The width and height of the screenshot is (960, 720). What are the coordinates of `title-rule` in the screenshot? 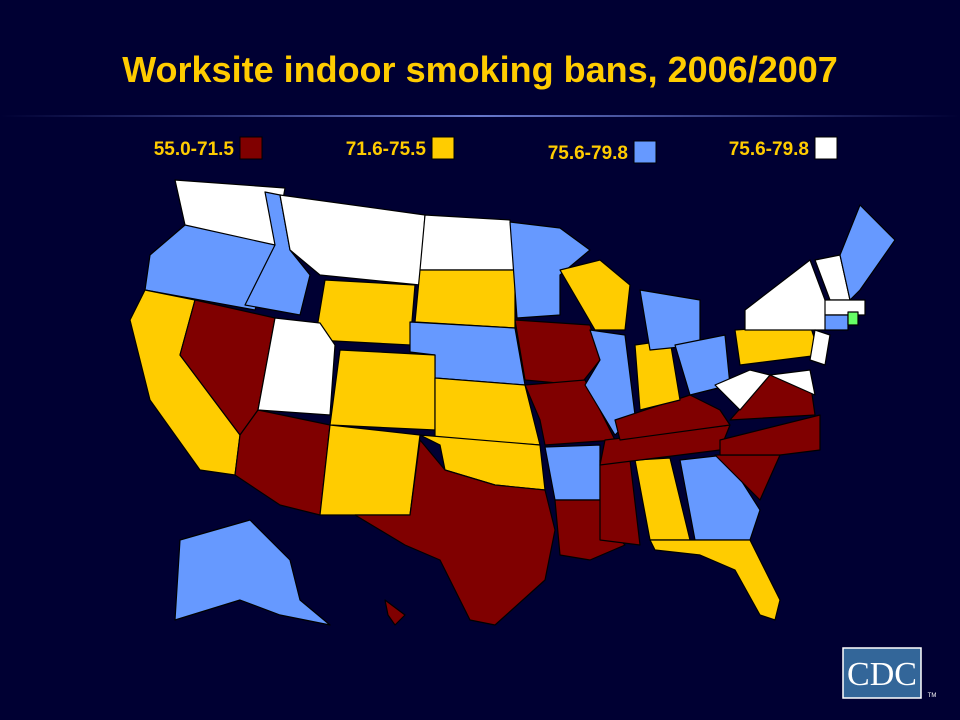 It's located at (480, 116).